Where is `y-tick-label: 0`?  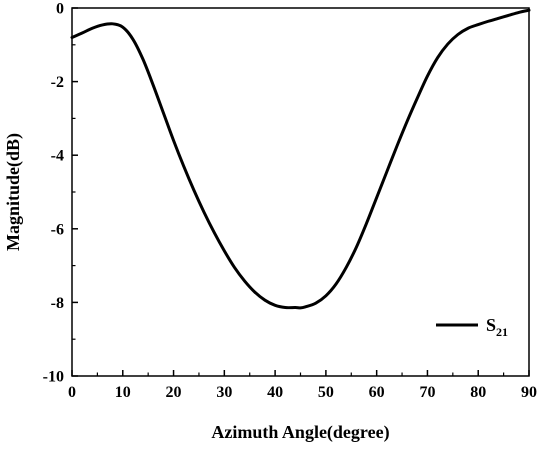
y-tick-label: 0 is located at coordinates (60, 9).